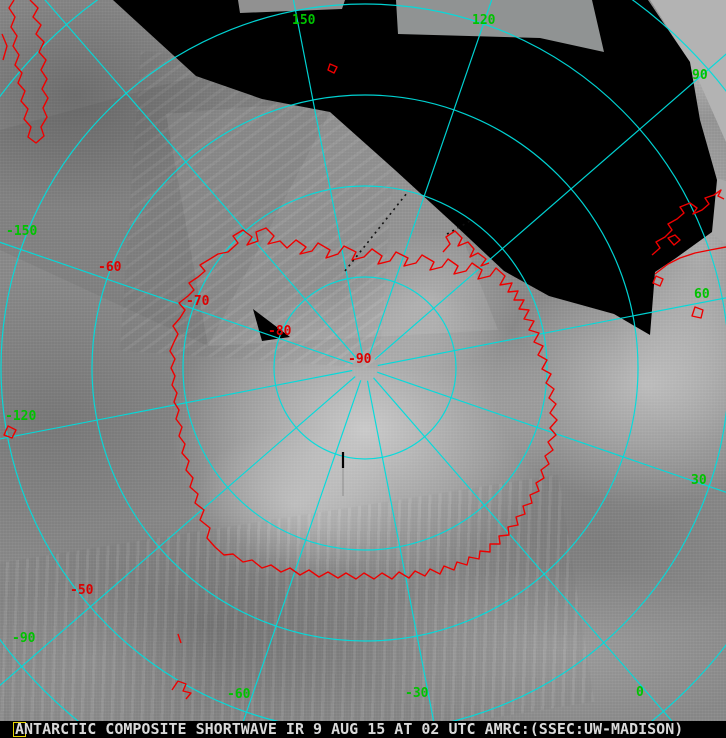 This screenshot has height=738, width=726. What do you see at coordinates (466, 248) in the screenshot?
I see `coastline-offshore-ice-wiggle` at bounding box center [466, 248].